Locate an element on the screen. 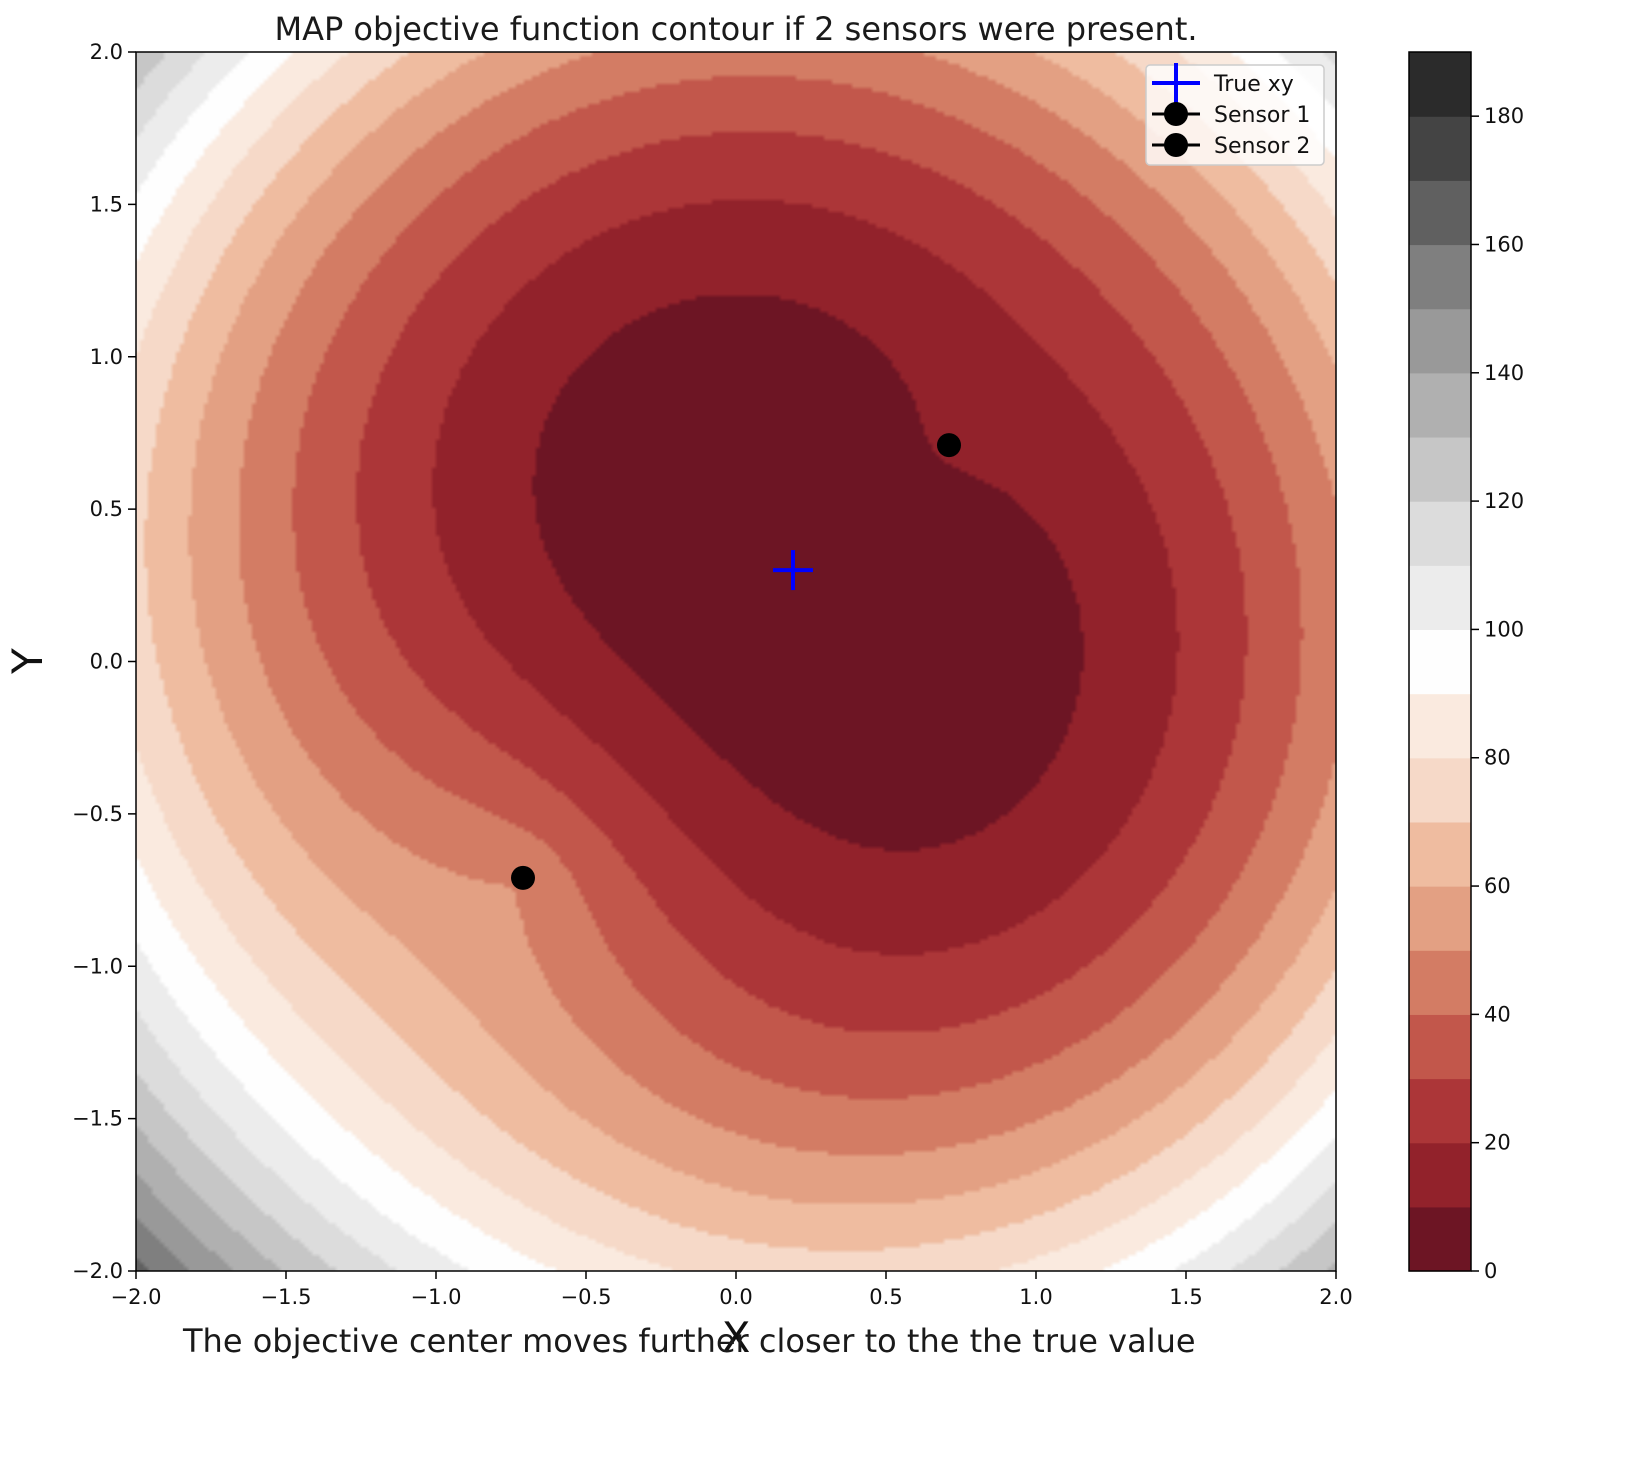  x-axis: −2.0 −1.5 −1.0 −0.5 0.0 0.5 1.0 1.5 2.0 is located at coordinates (732, 1290).